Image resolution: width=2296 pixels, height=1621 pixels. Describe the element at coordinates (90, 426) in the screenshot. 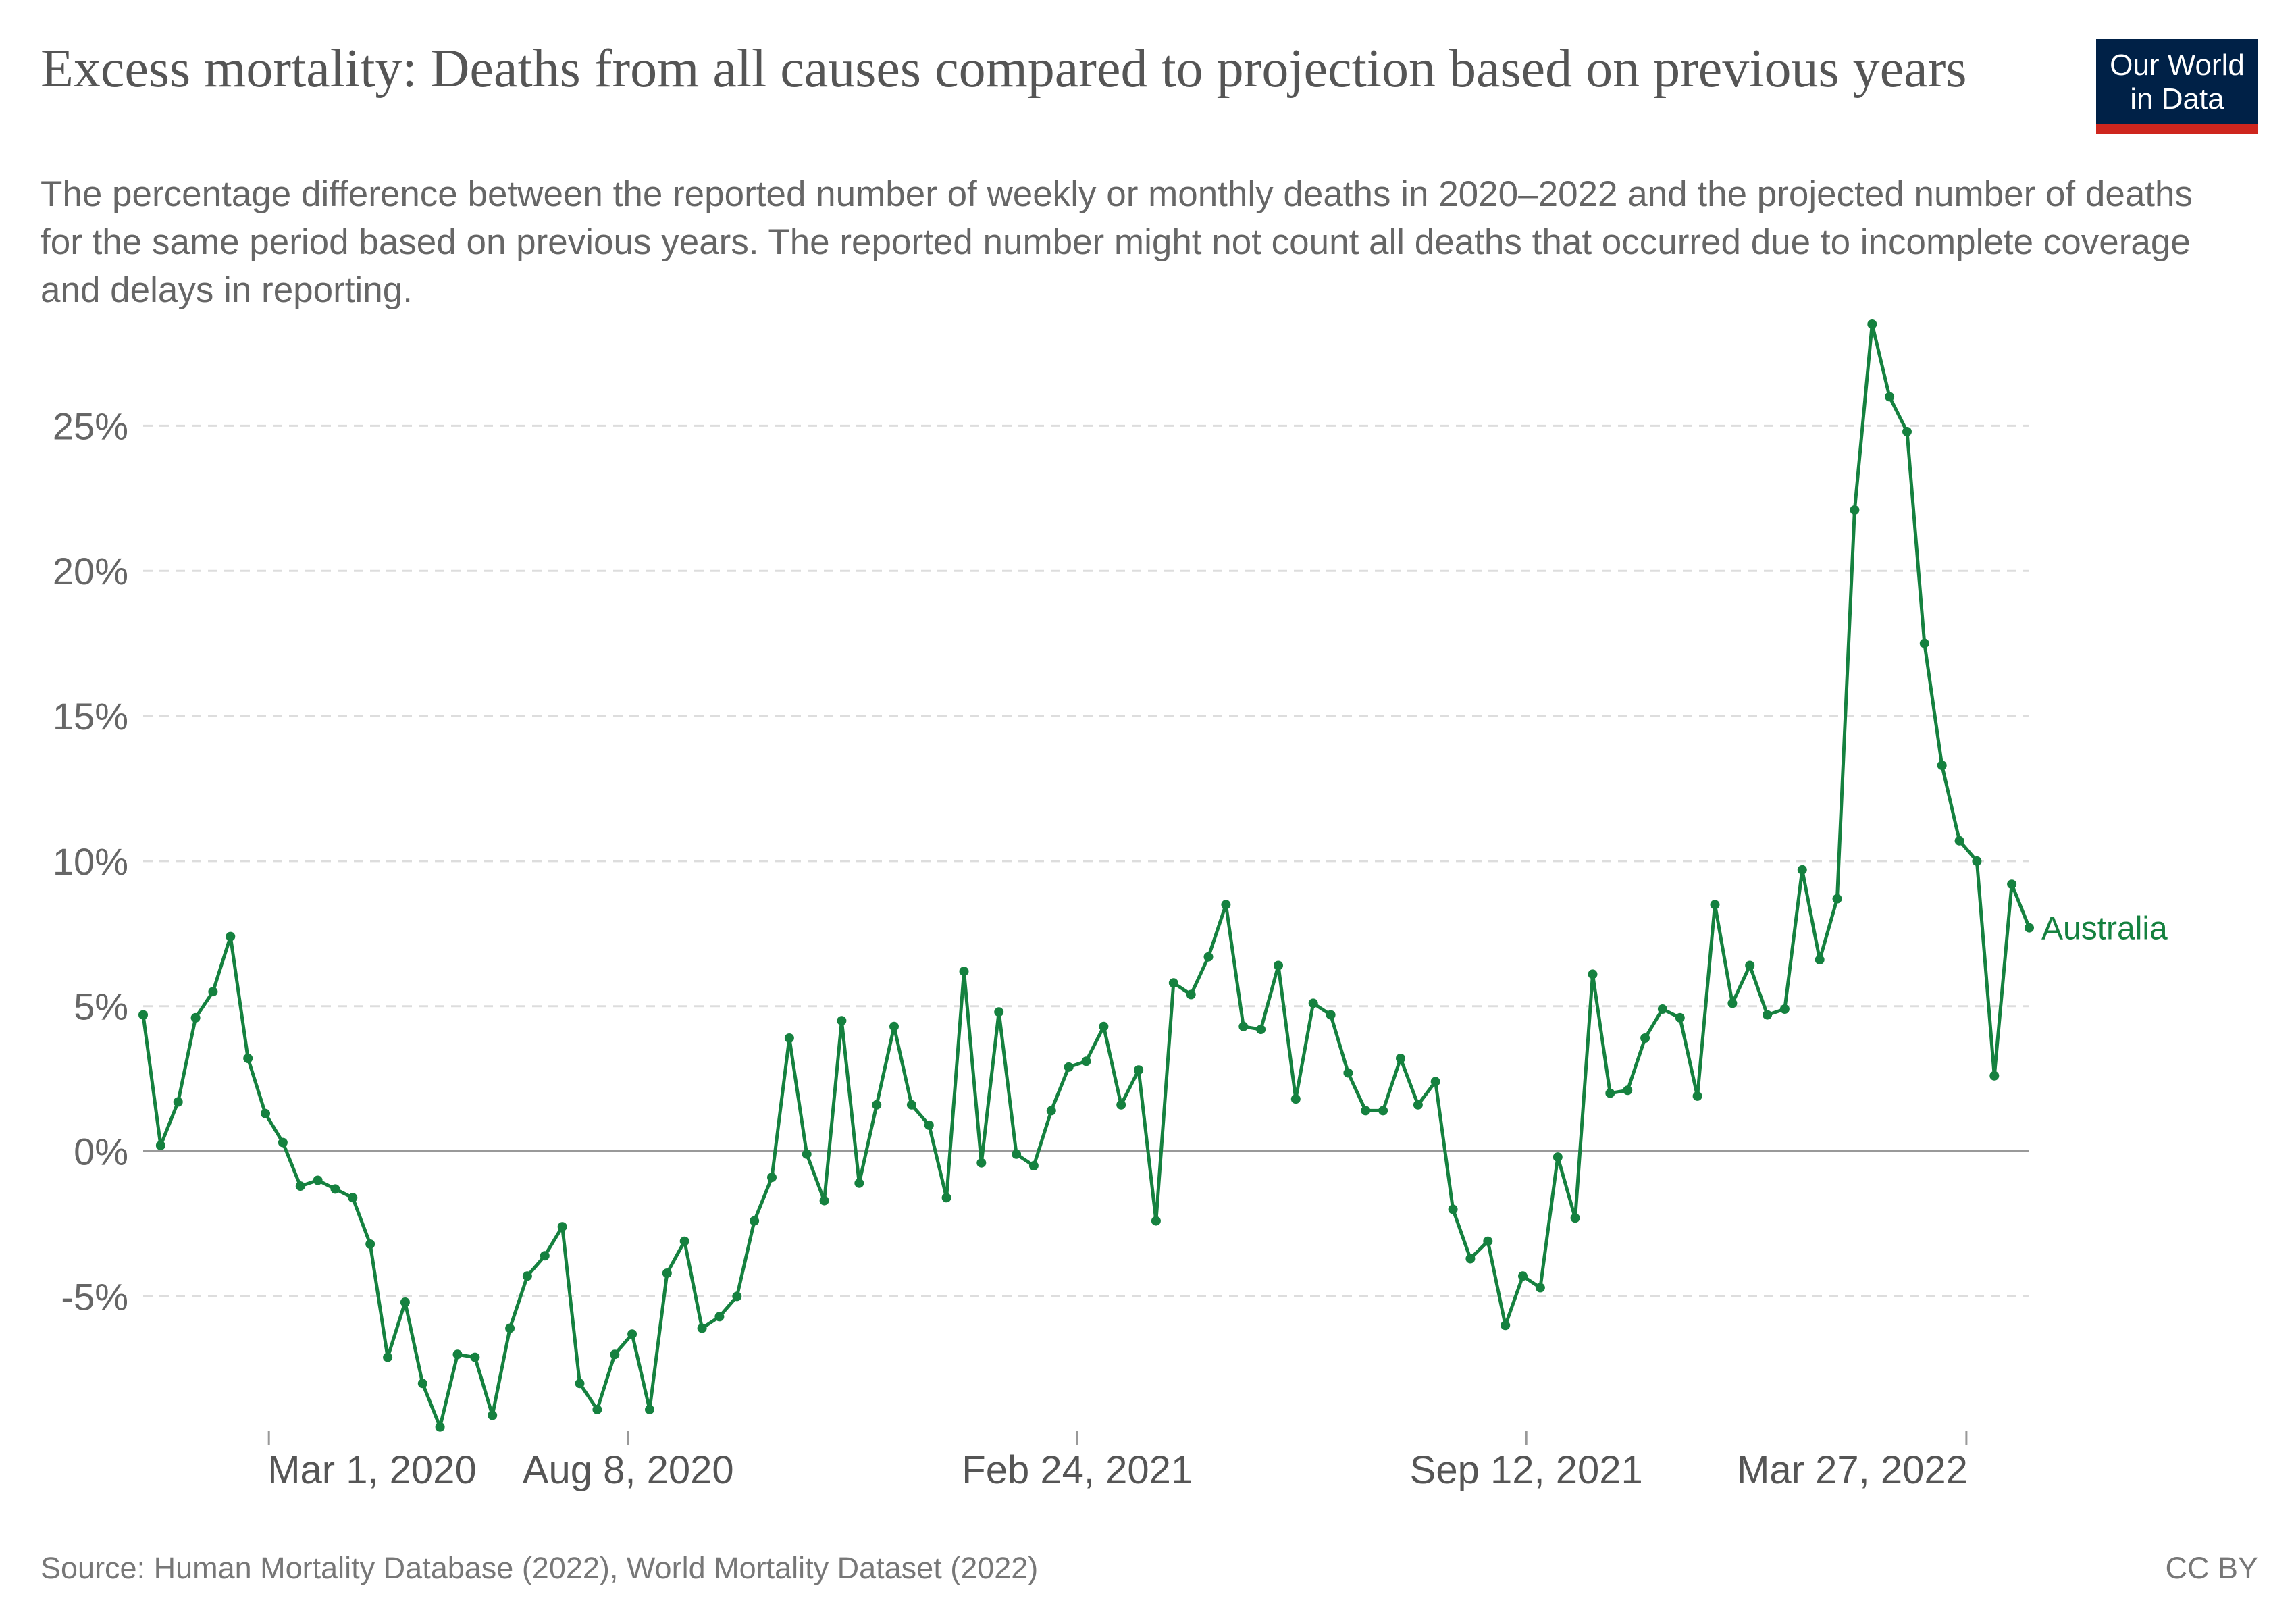

I see `y-tick-label: 25%` at that location.